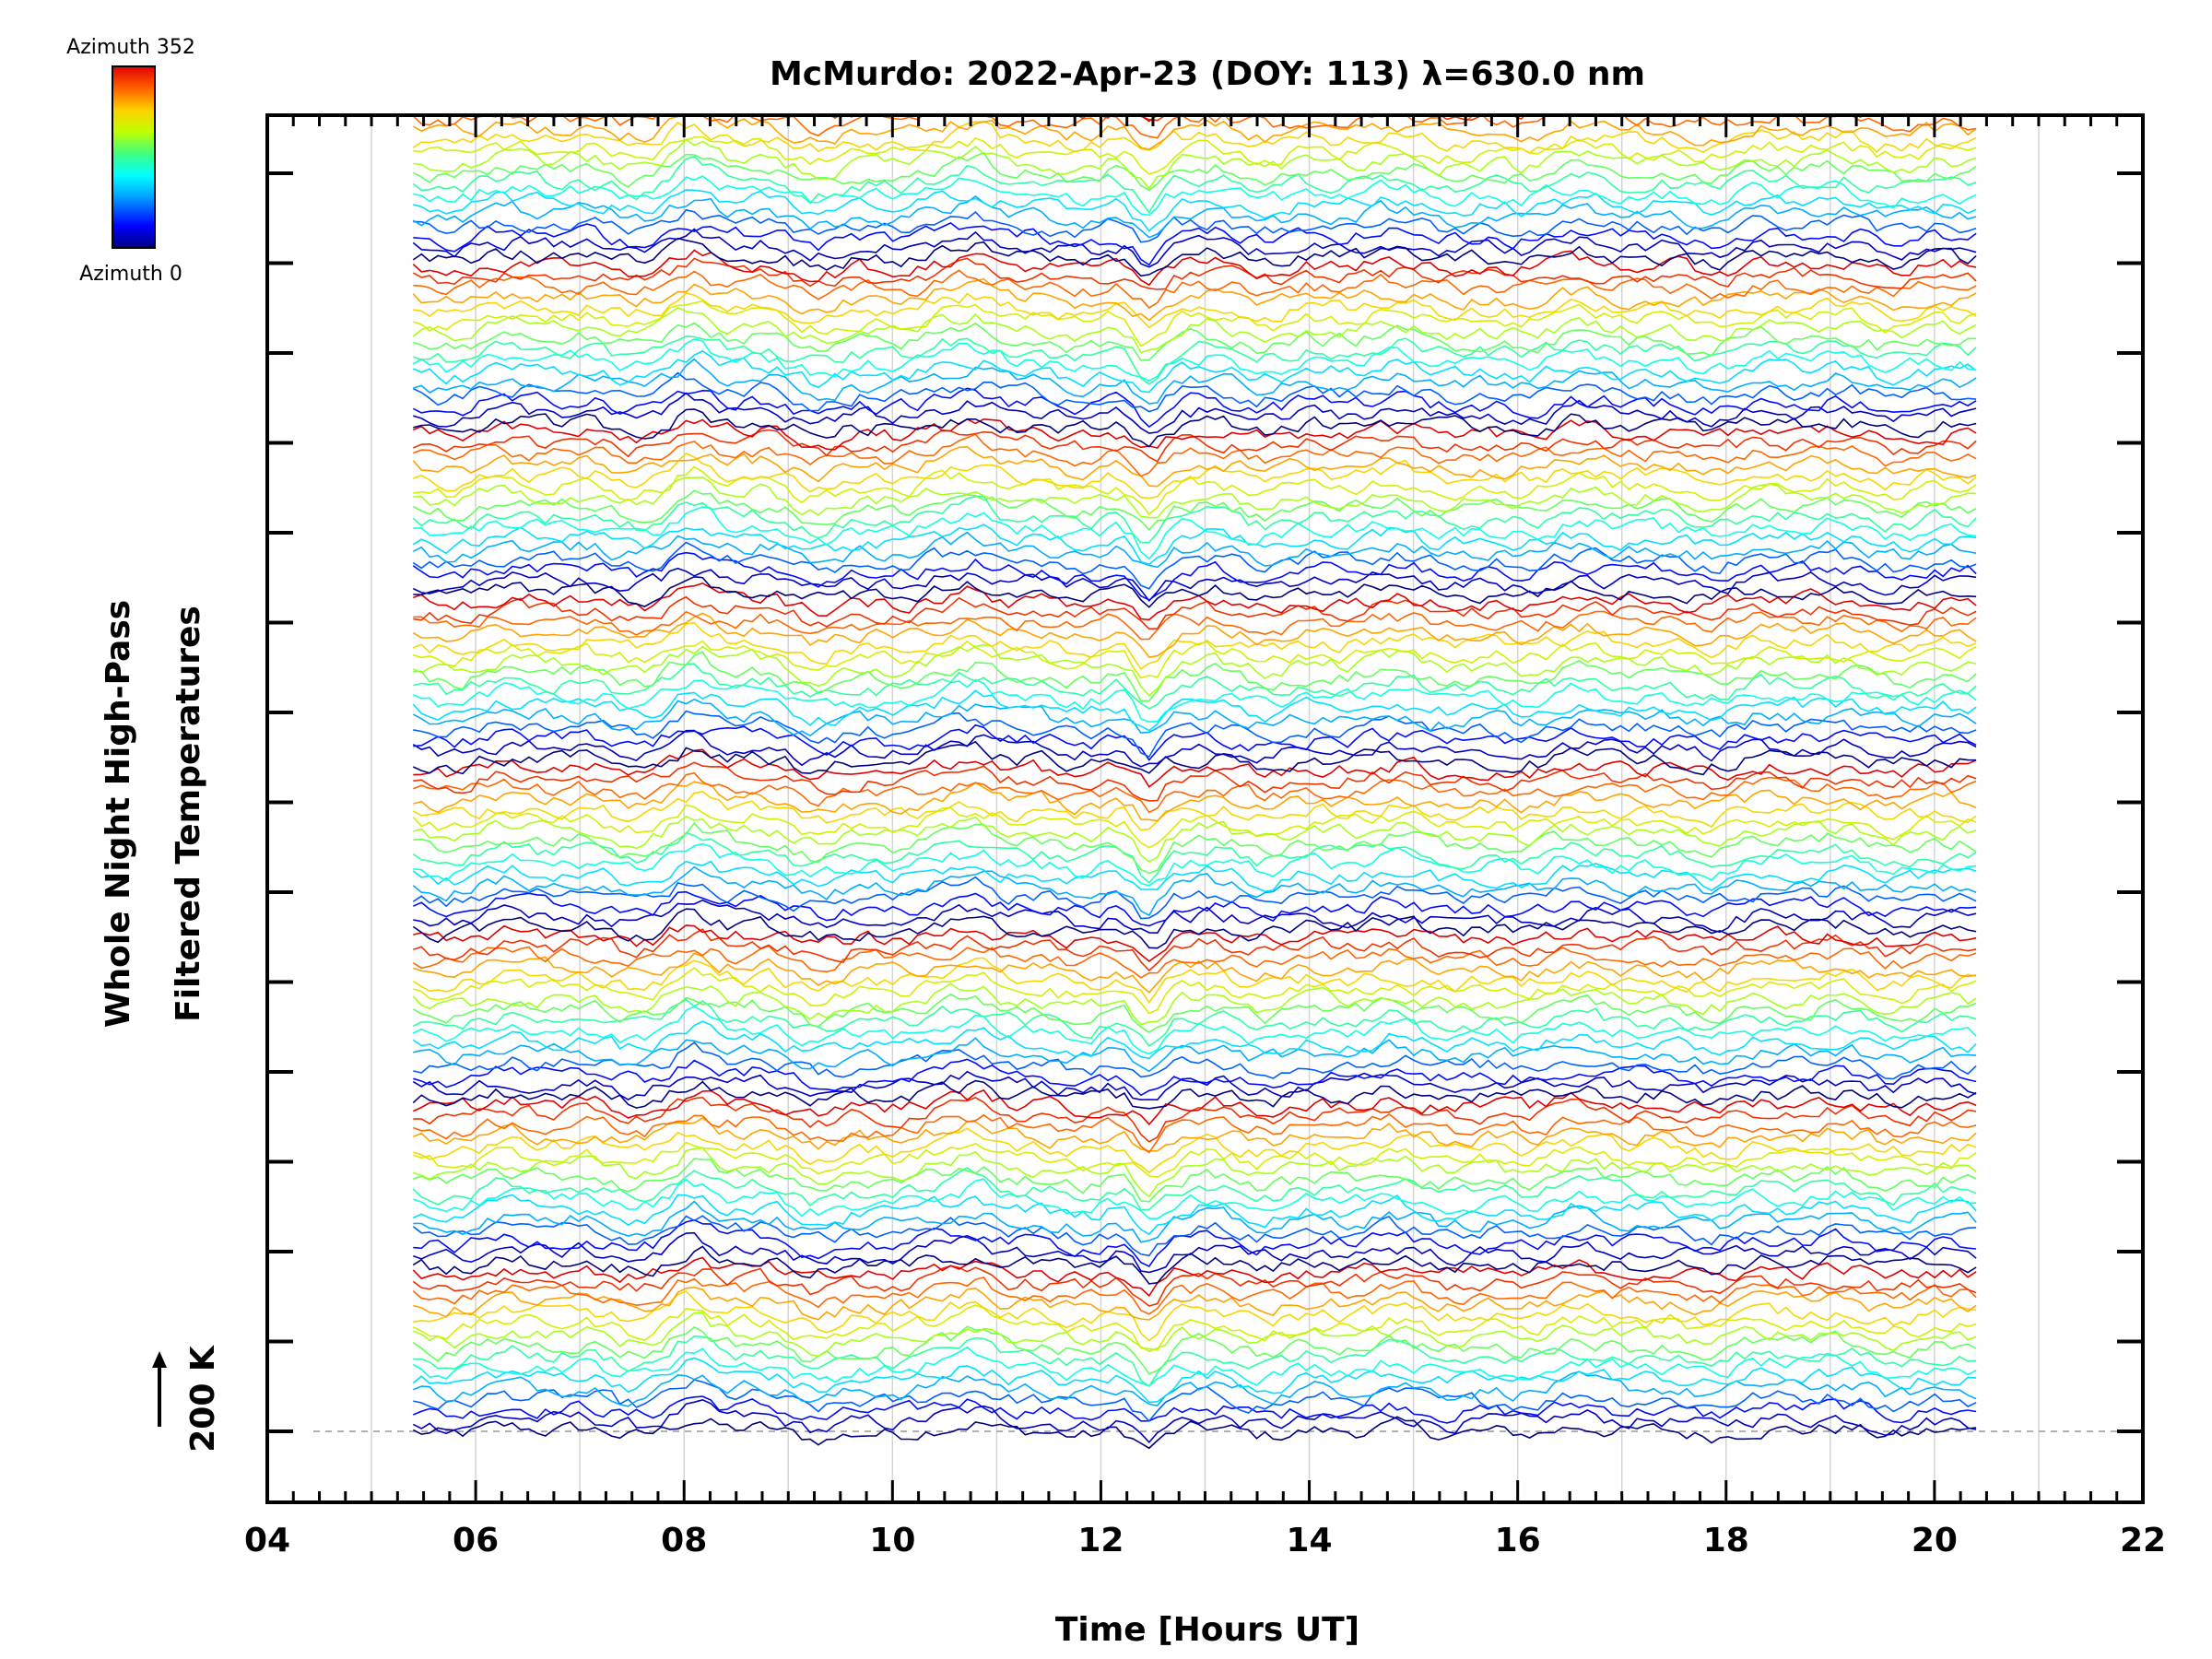  I want to click on x-tick-label: 18, so click(1726, 1540).